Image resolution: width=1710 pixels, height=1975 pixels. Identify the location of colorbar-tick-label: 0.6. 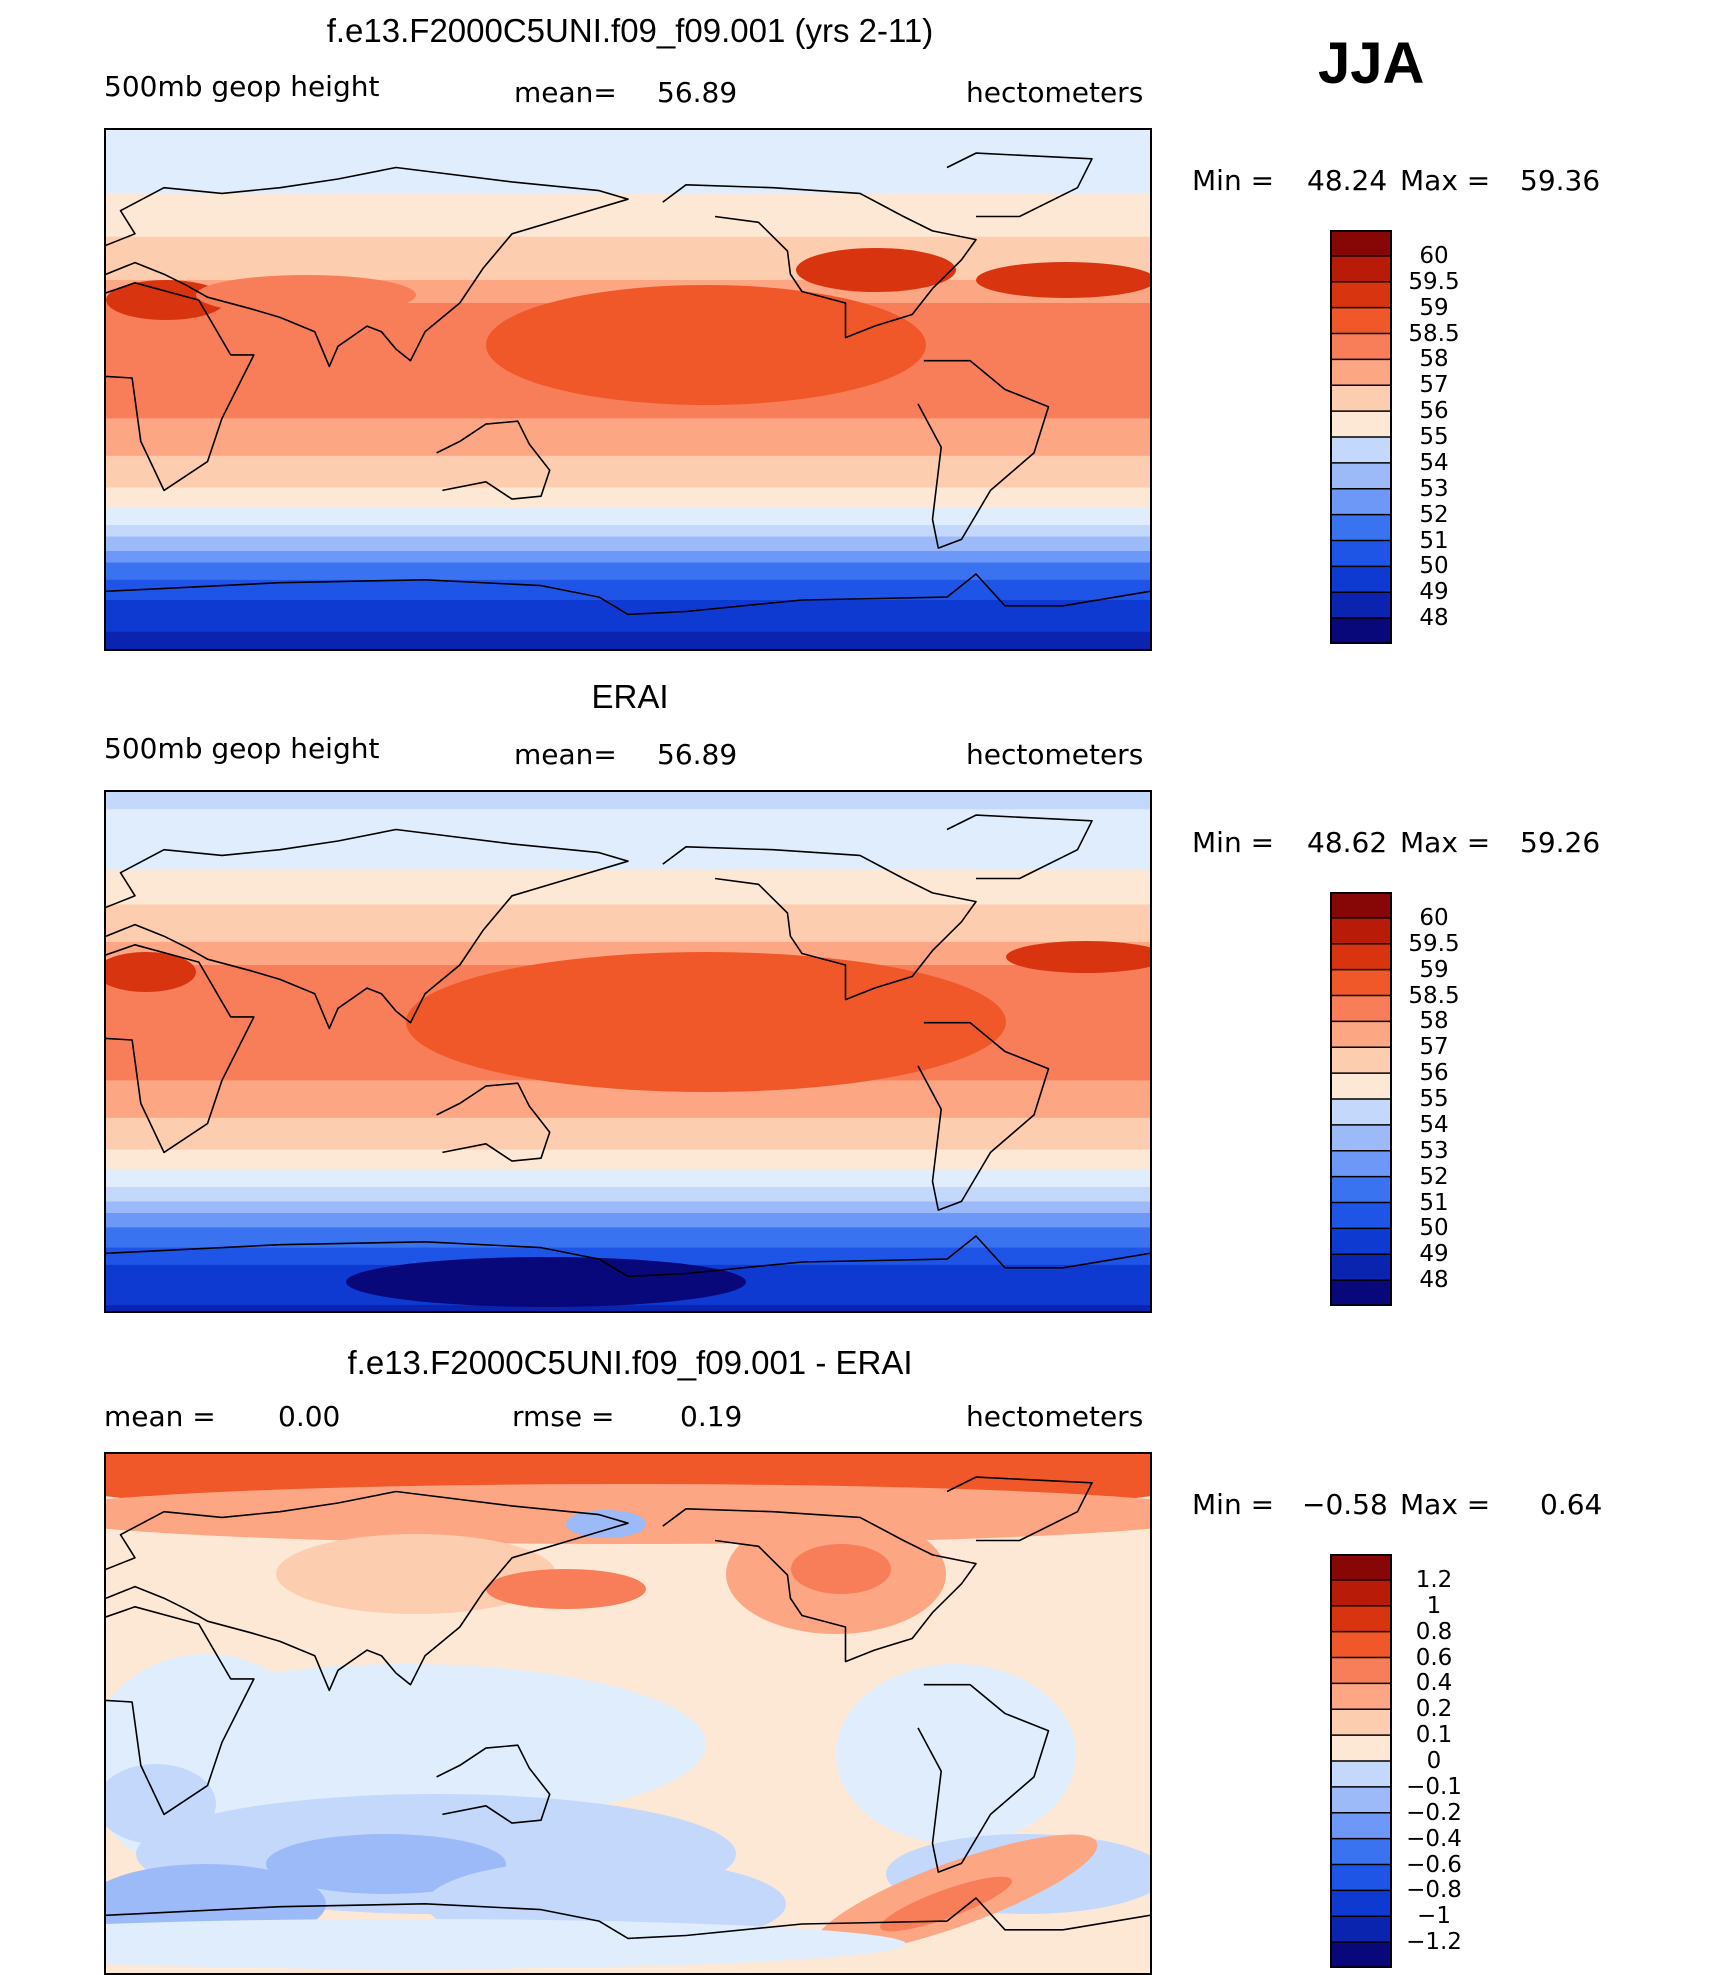
(1434, 1657).